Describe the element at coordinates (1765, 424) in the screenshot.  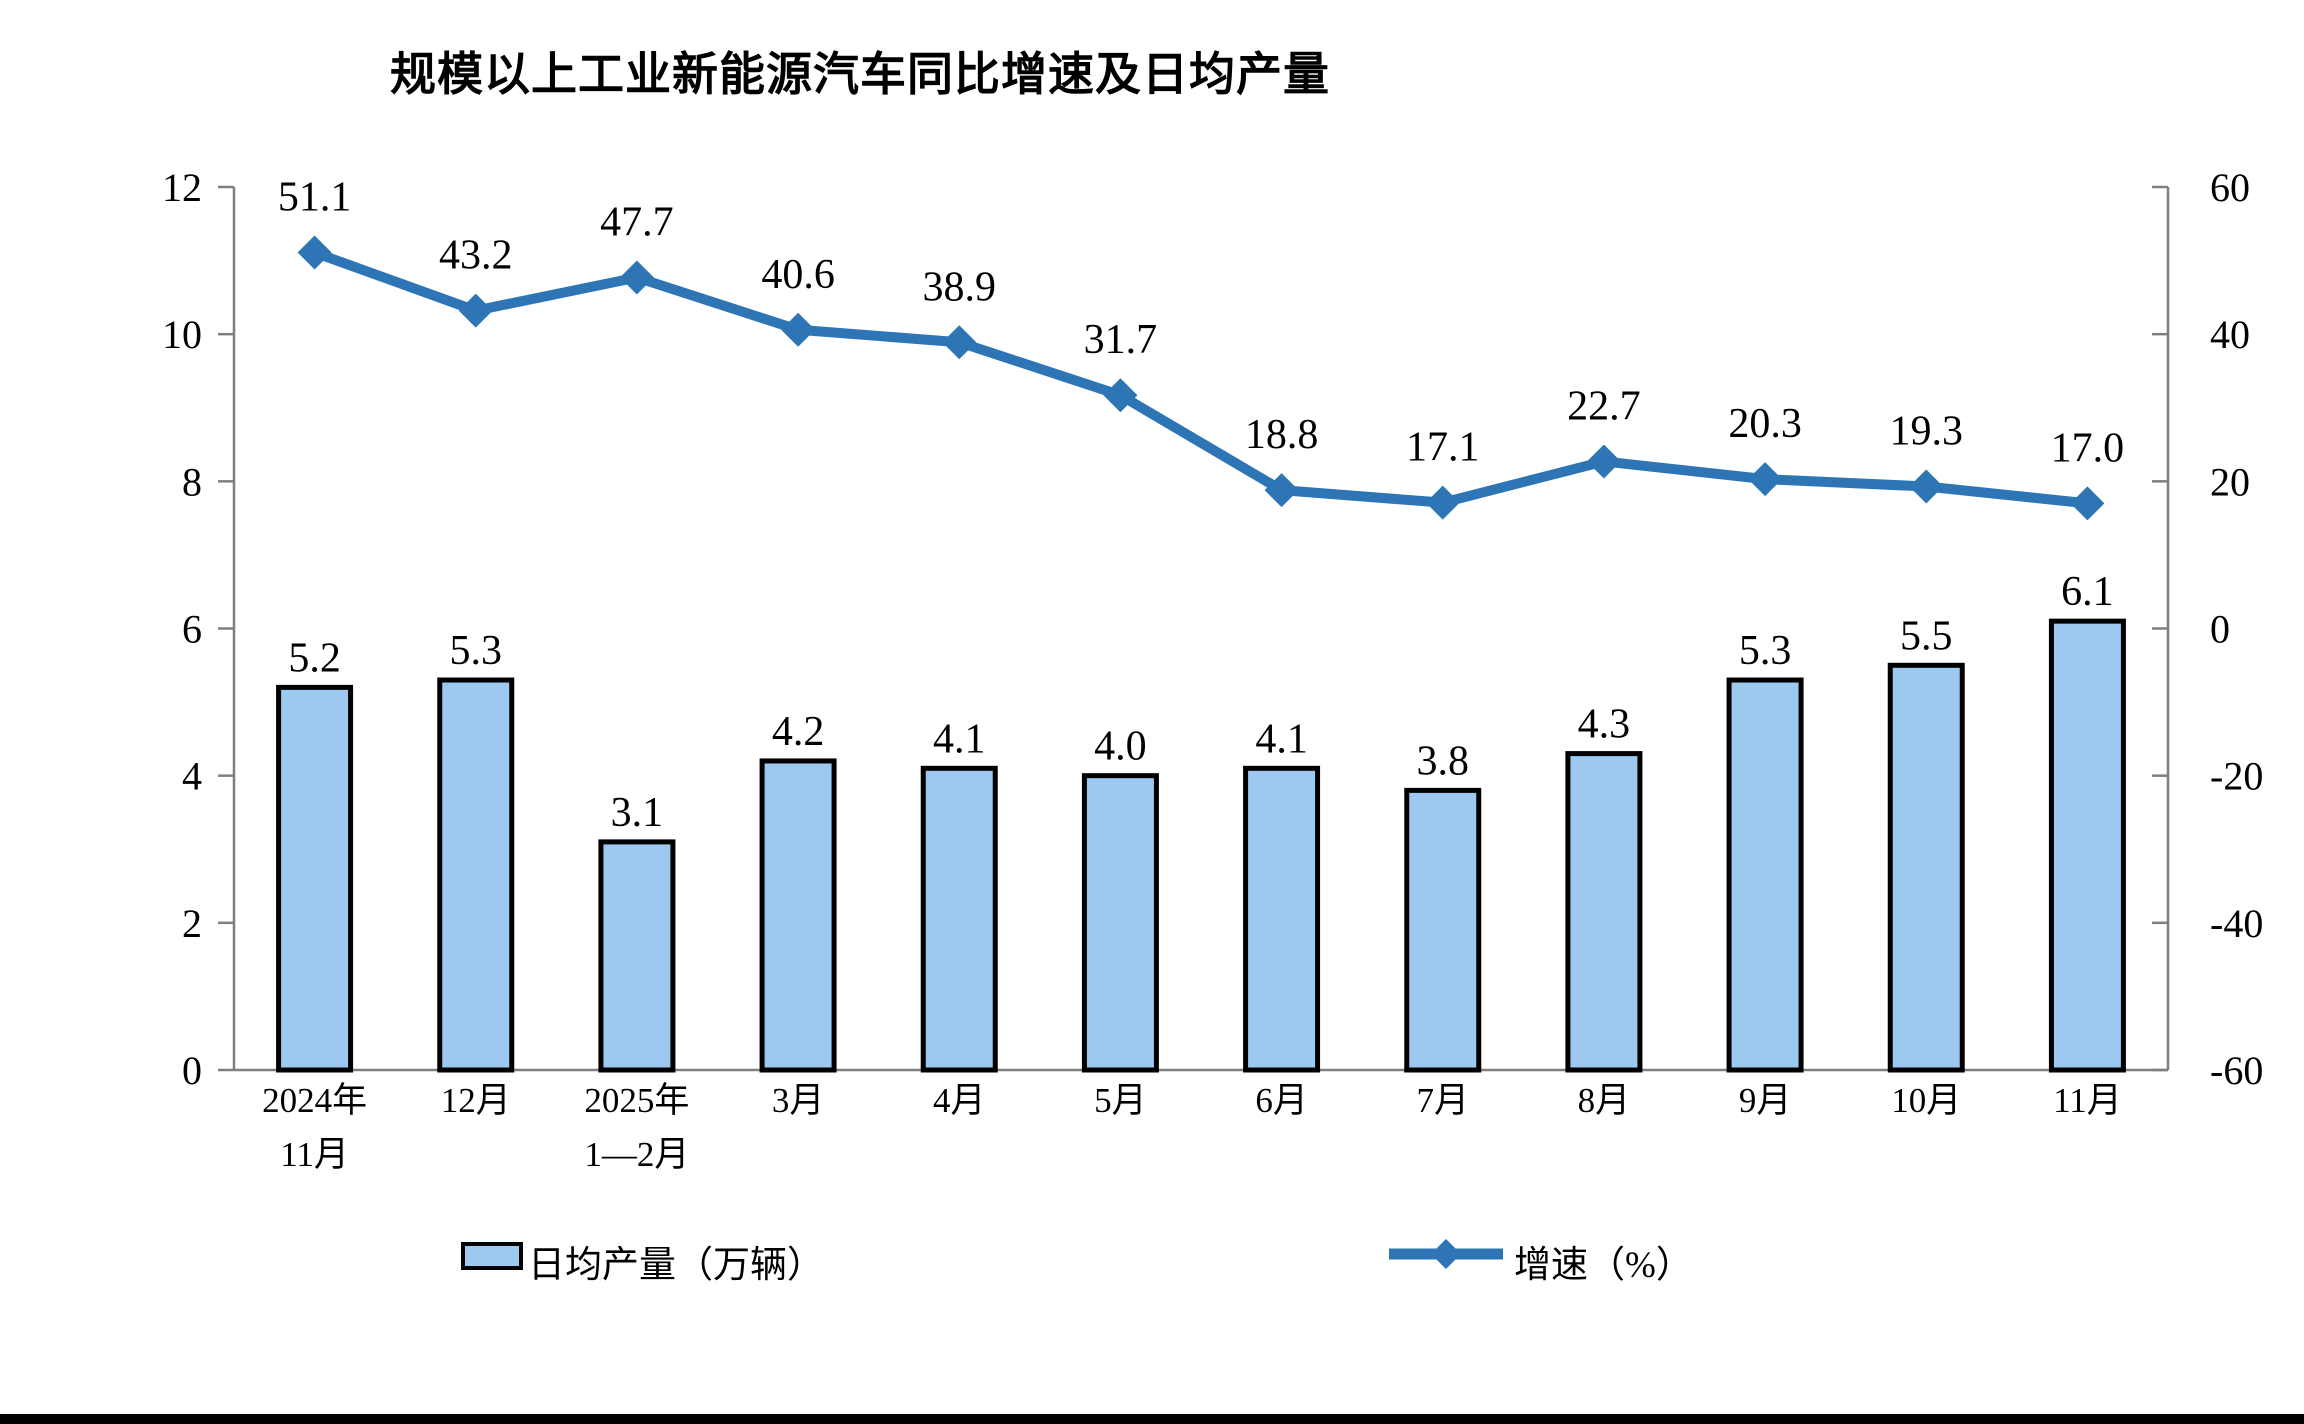
I see `line-value-label: 20.3` at that location.